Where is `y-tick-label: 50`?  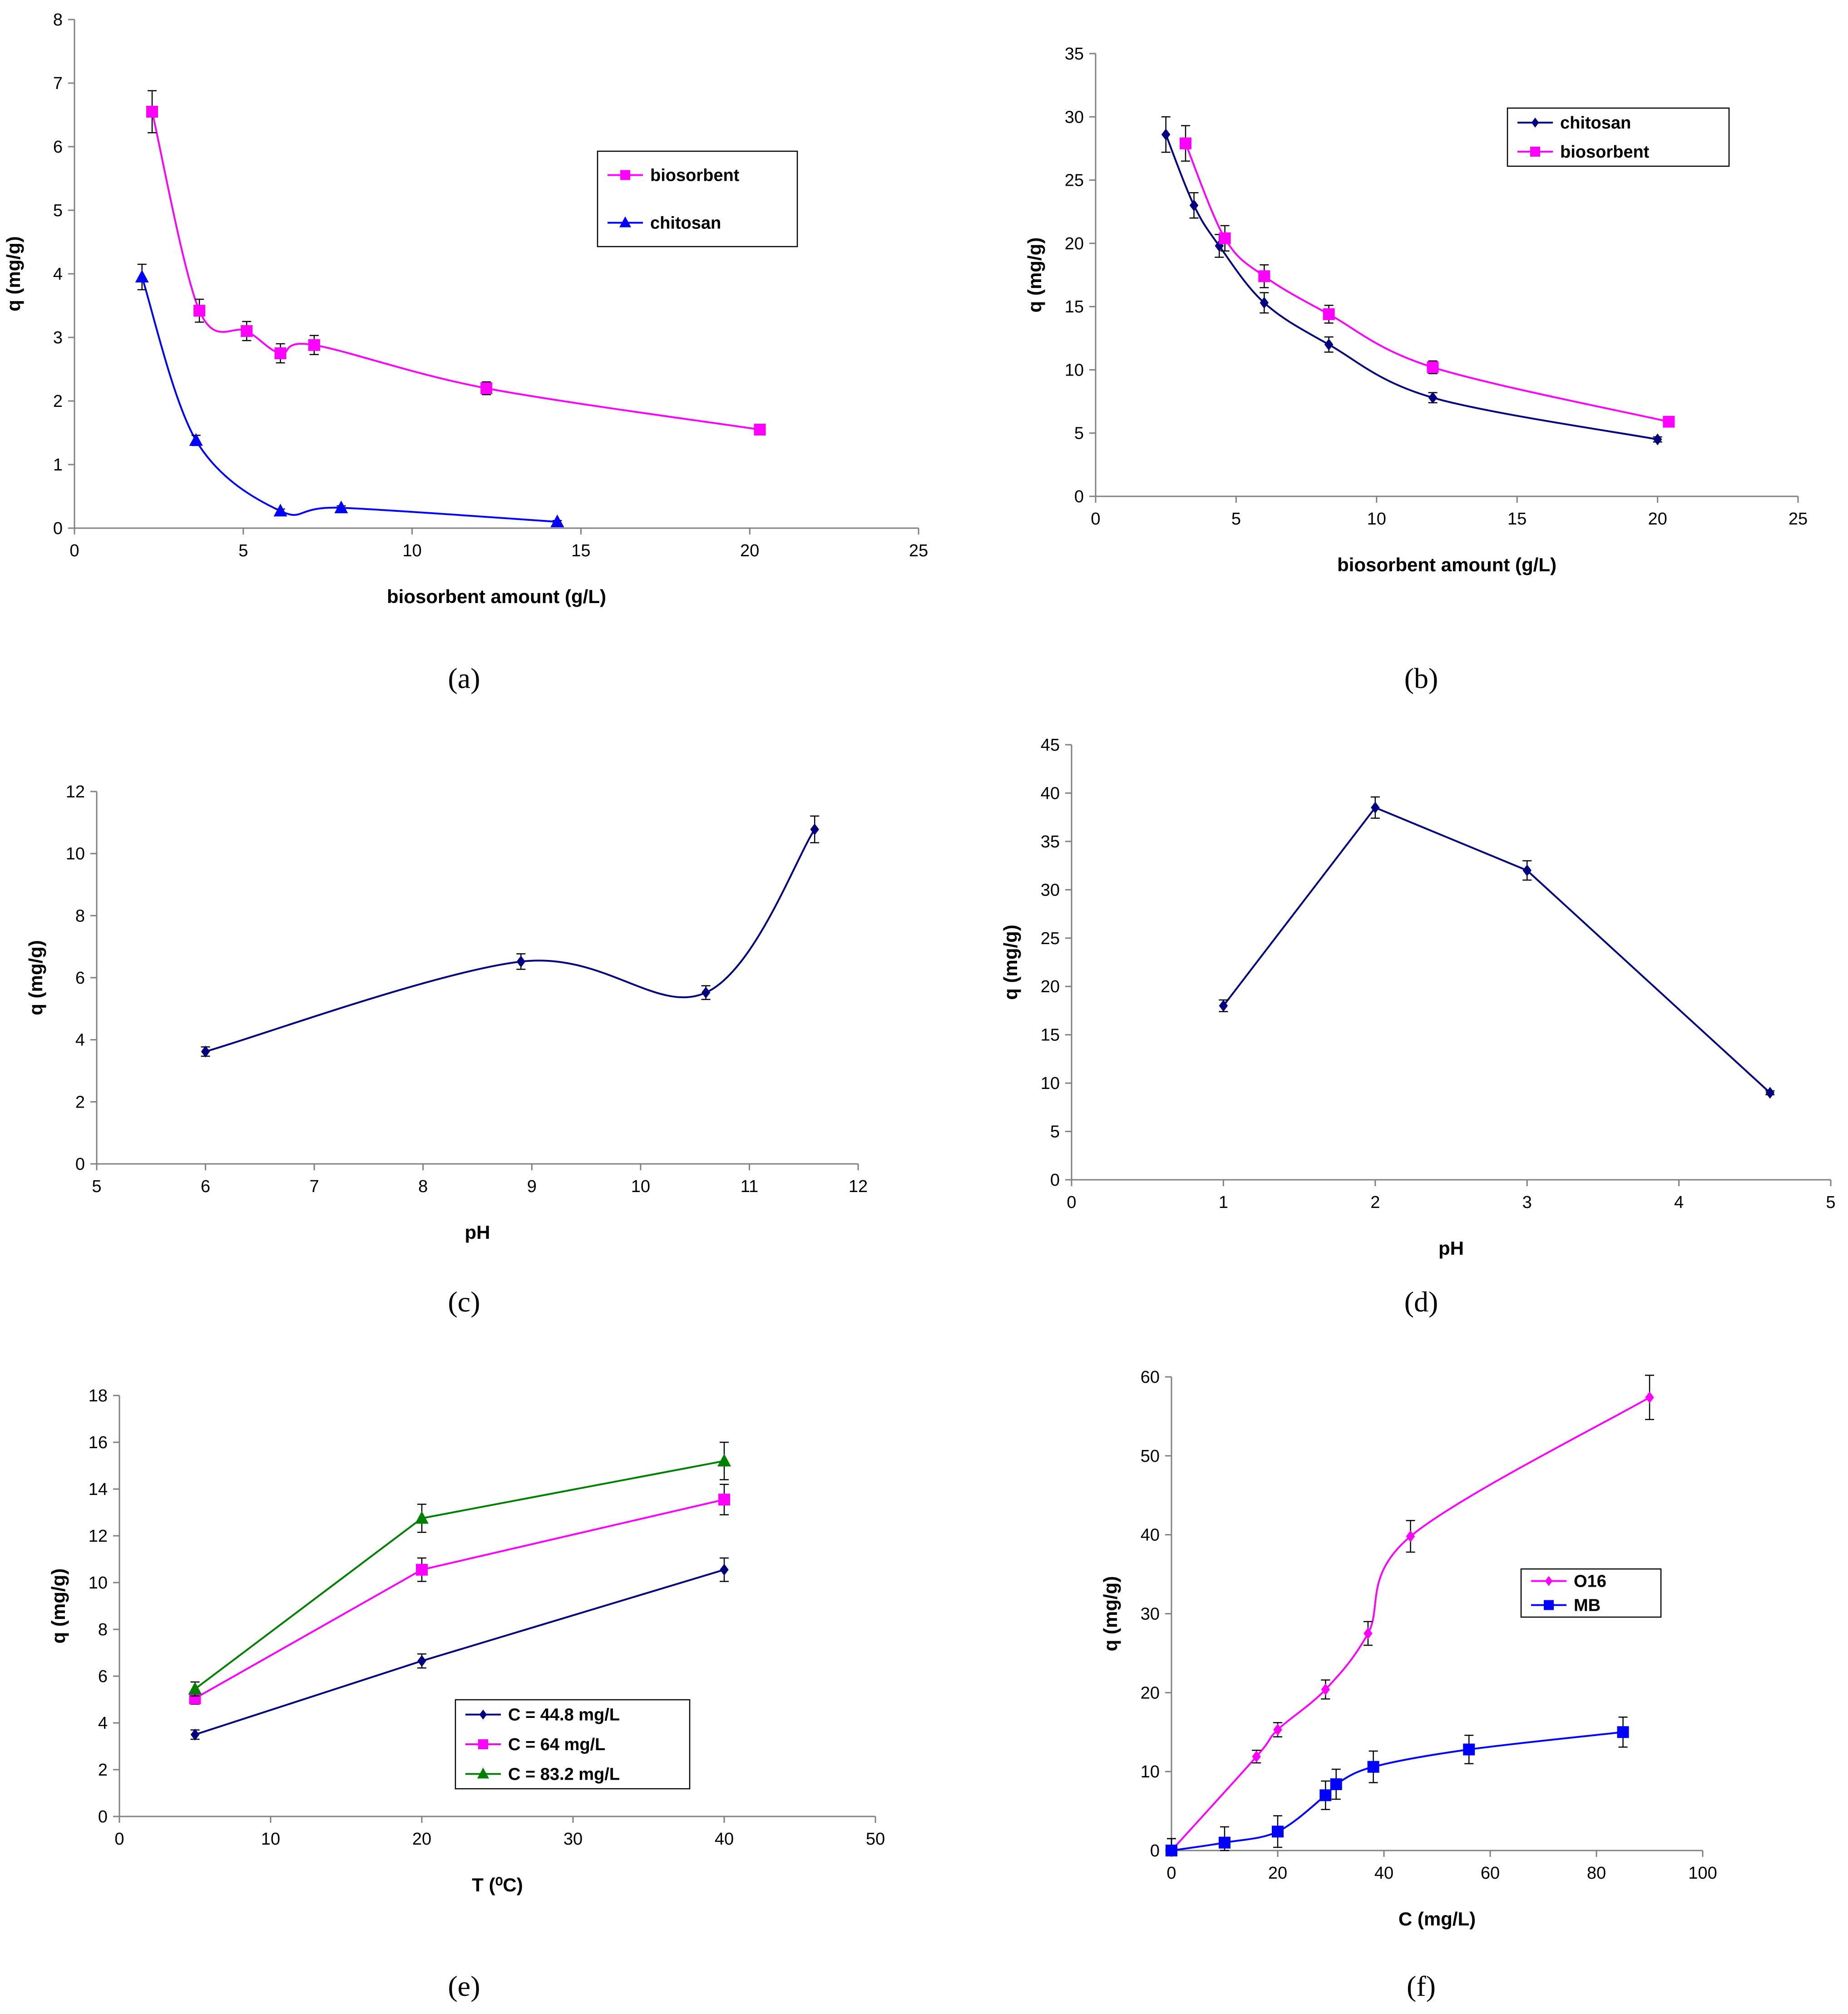 y-tick-label: 50 is located at coordinates (1150, 1457).